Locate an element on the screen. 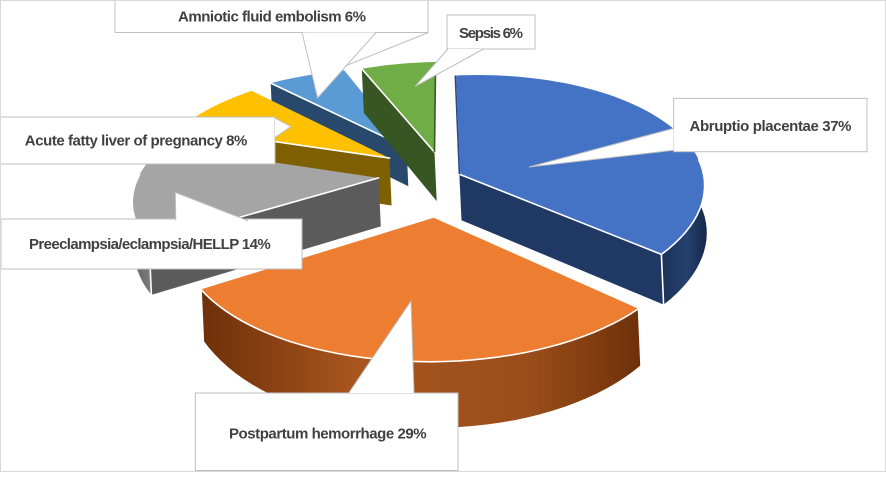 The height and width of the screenshot is (477, 886). svg-text: Postpartum hemorrhage 29% is located at coordinates (328, 434).